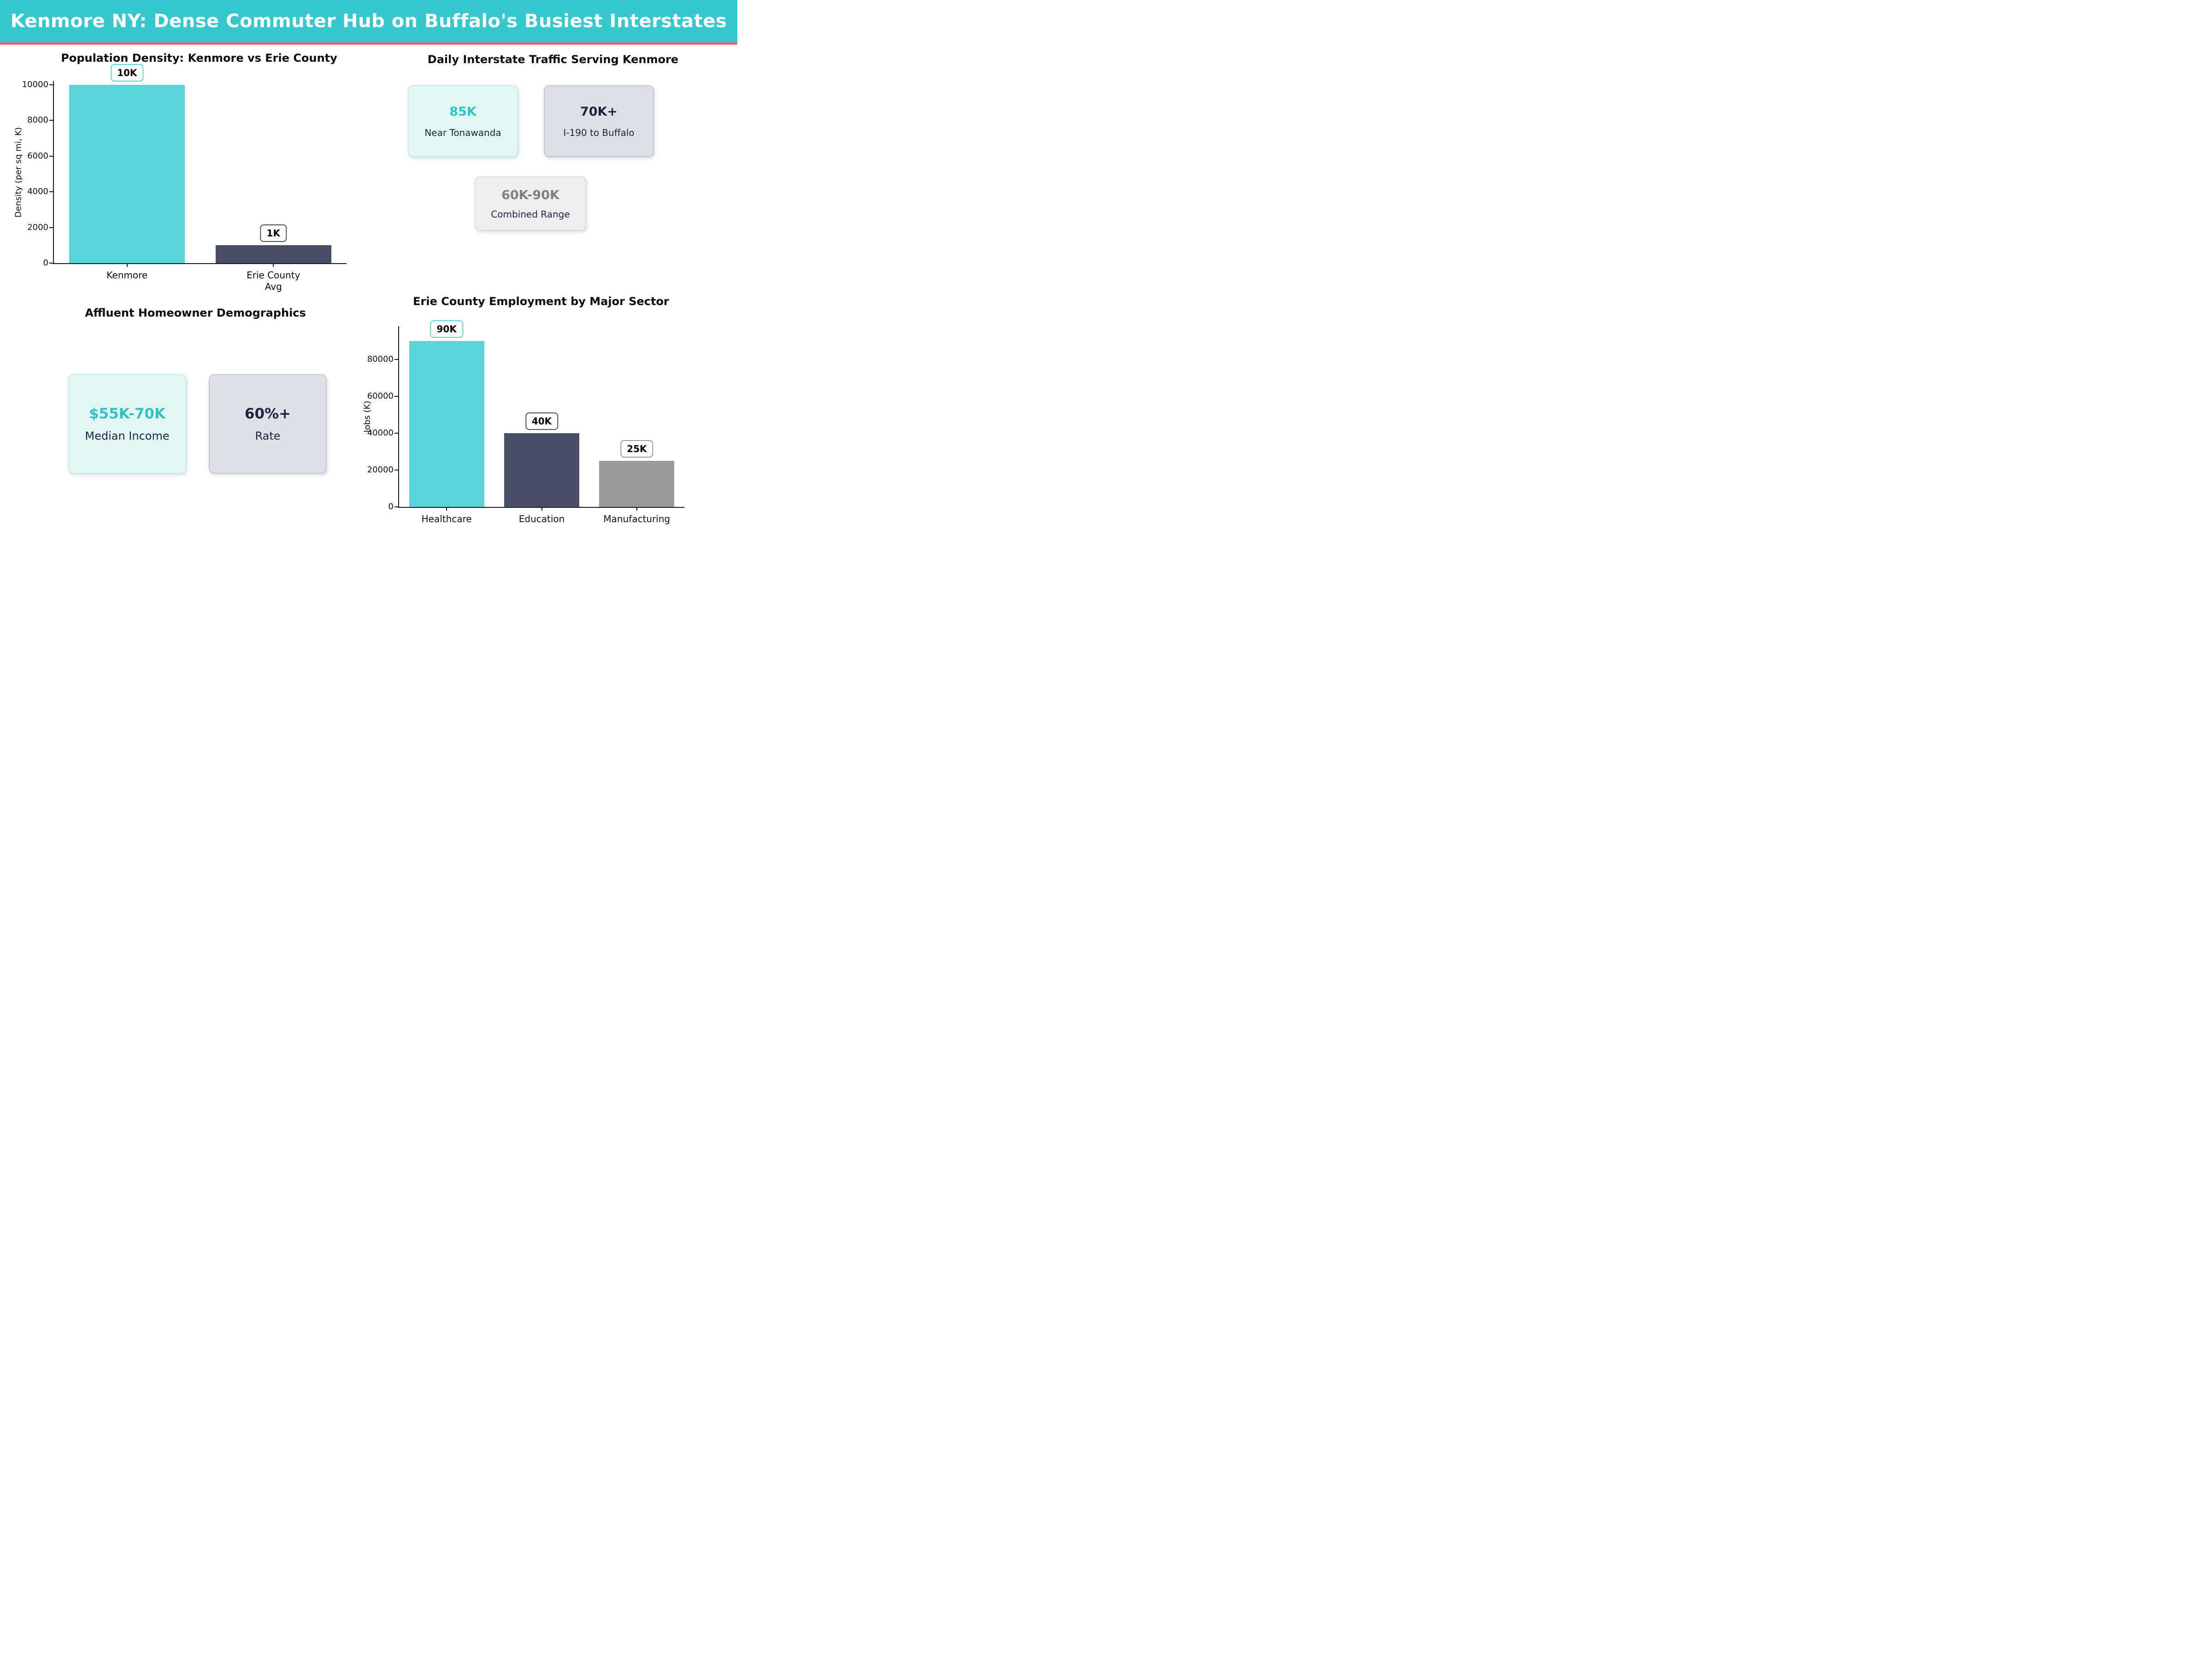  Describe the element at coordinates (542, 421) in the screenshot. I see `bar-value-badge: 40K` at that location.